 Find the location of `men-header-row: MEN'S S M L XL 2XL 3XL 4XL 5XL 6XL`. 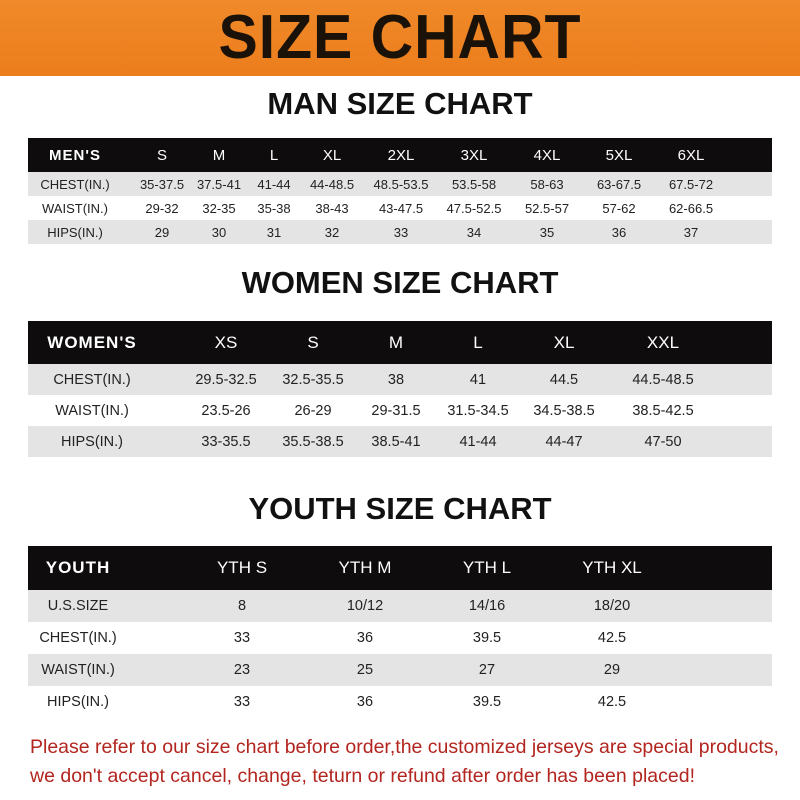

men-header-row: MEN'S S M L XL 2XL 3XL 4XL 5XL 6XL is located at coordinates (400, 155).